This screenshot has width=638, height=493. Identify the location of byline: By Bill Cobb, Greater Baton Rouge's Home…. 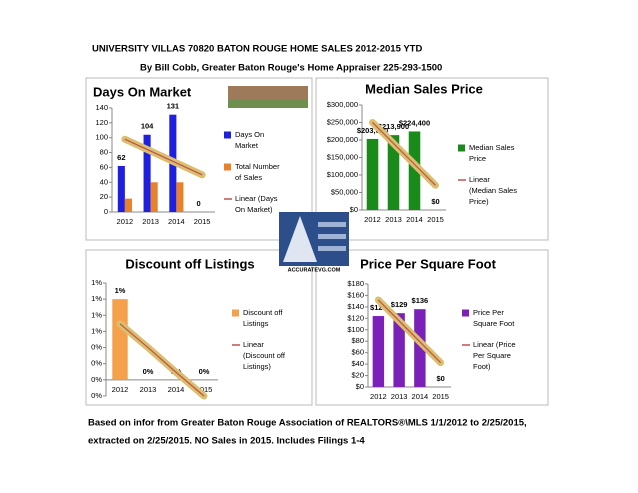
(291, 68).